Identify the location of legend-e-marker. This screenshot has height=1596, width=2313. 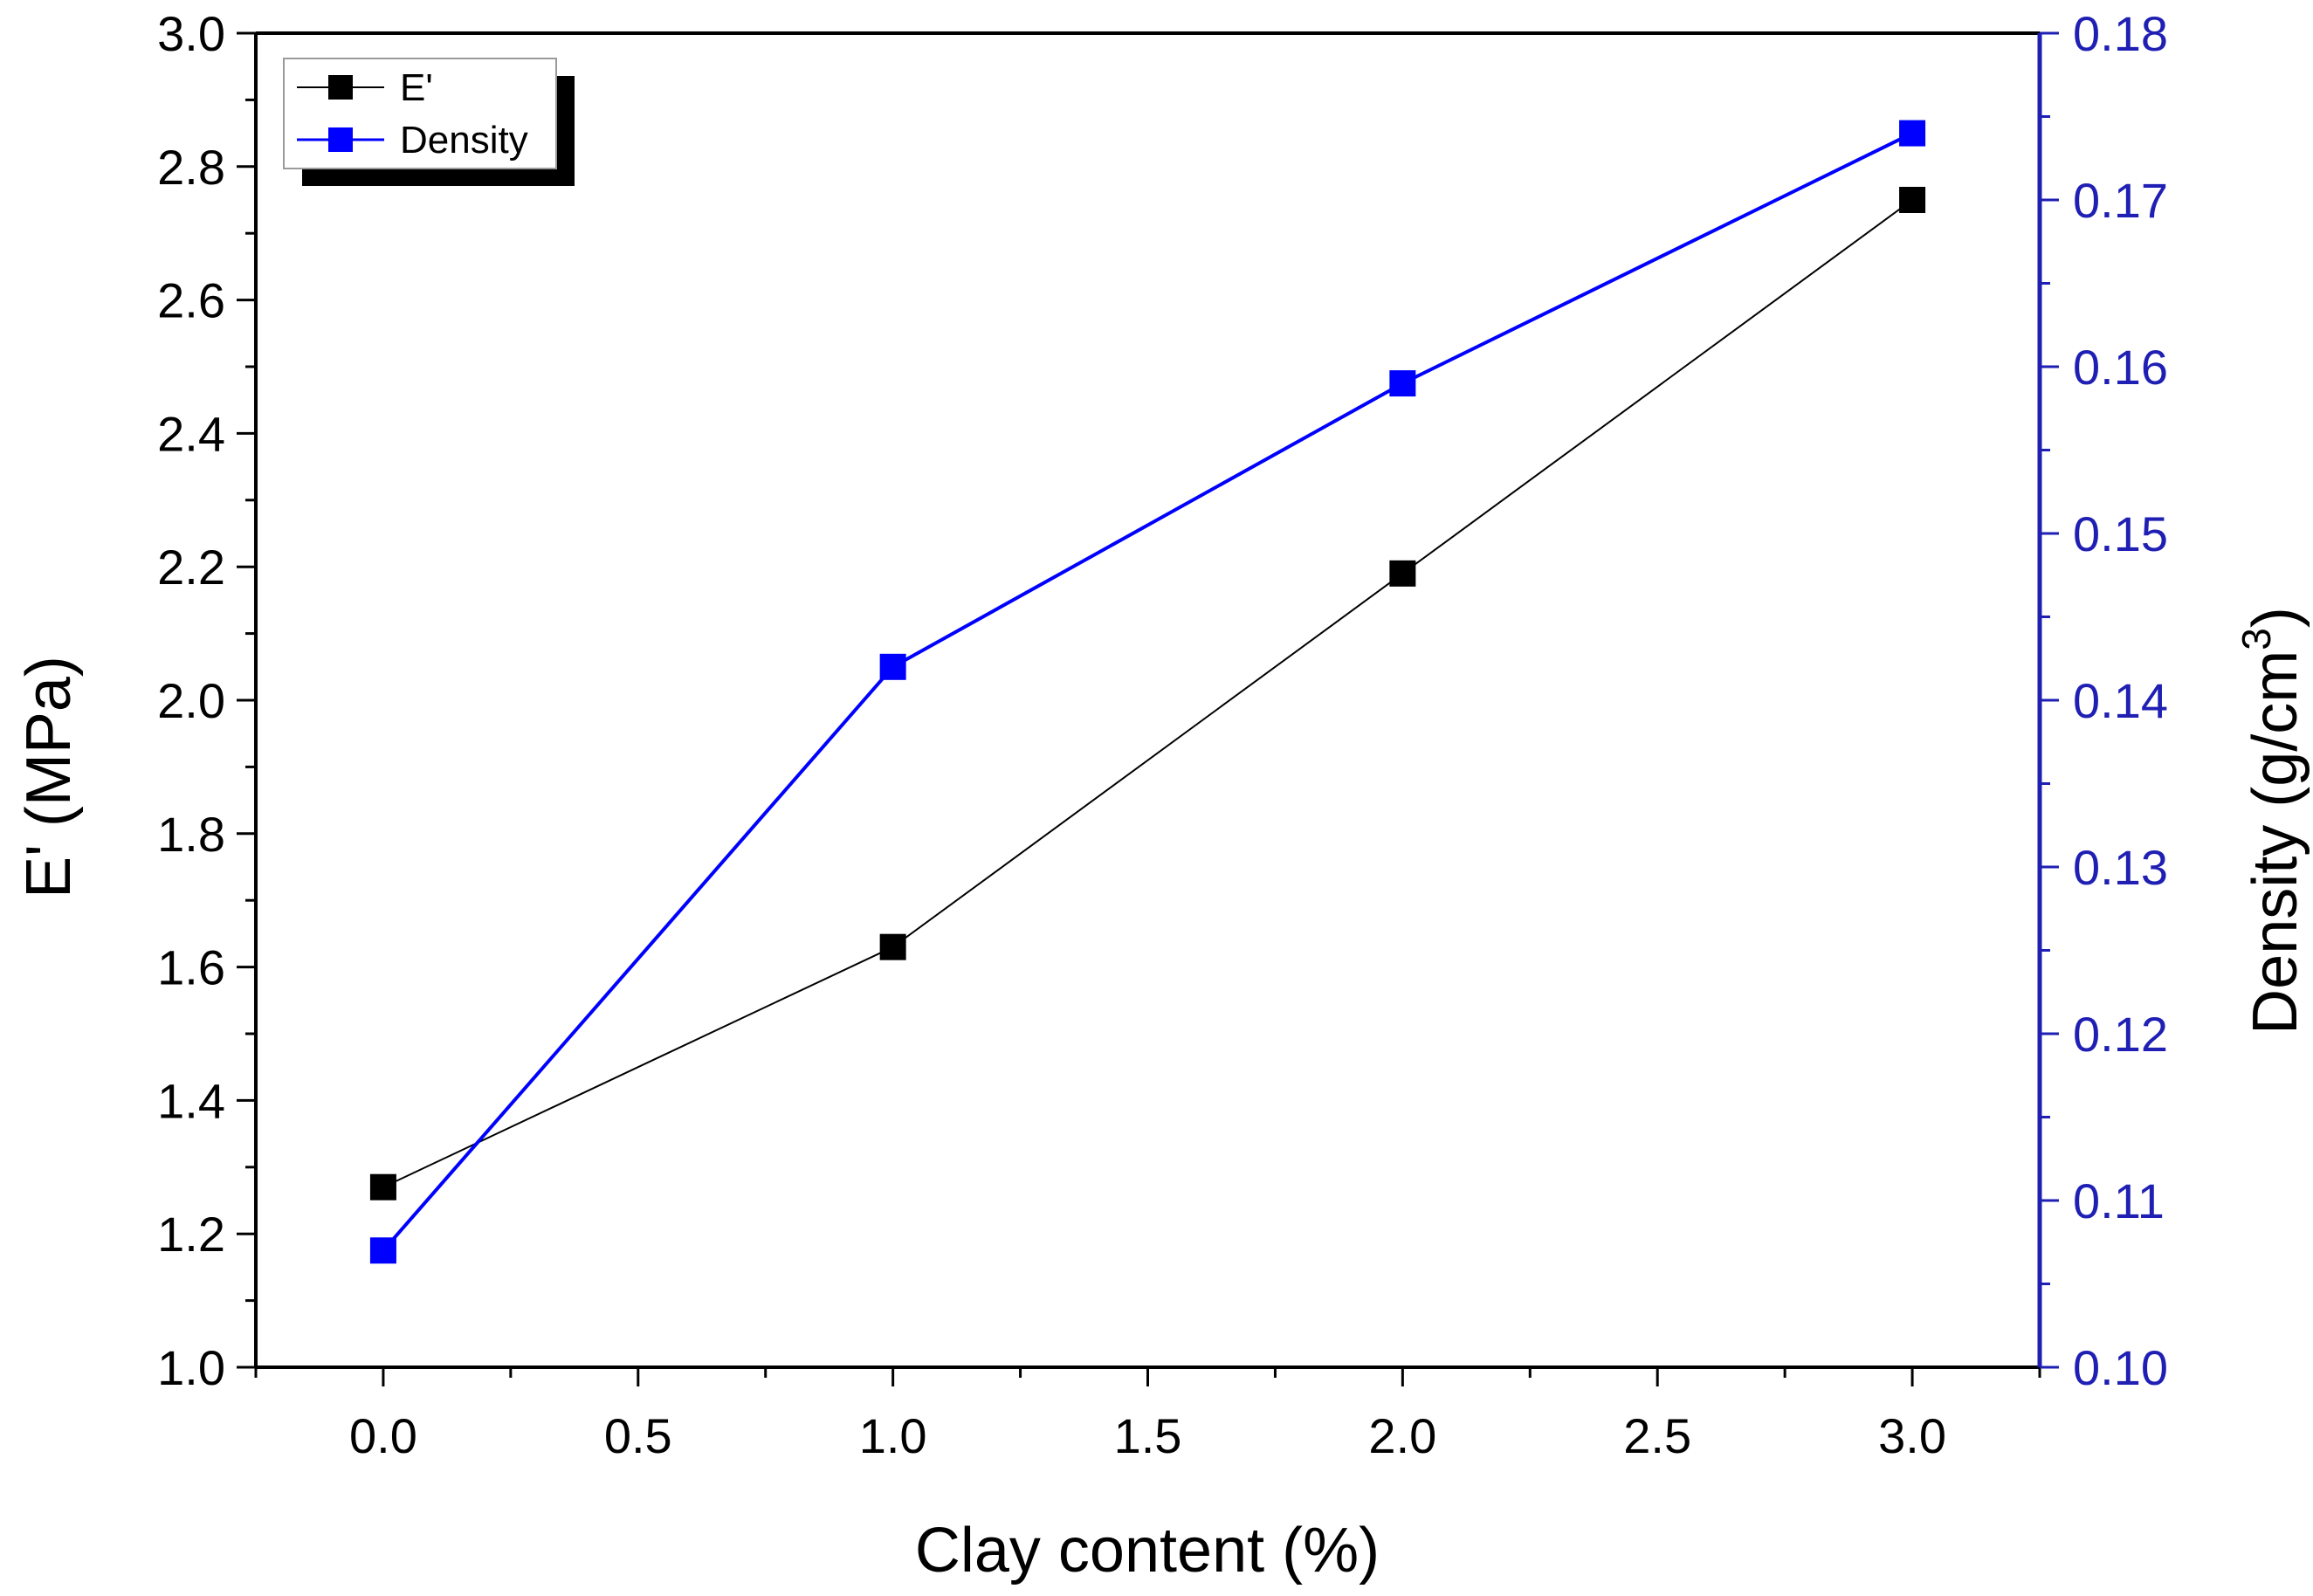
(340, 88).